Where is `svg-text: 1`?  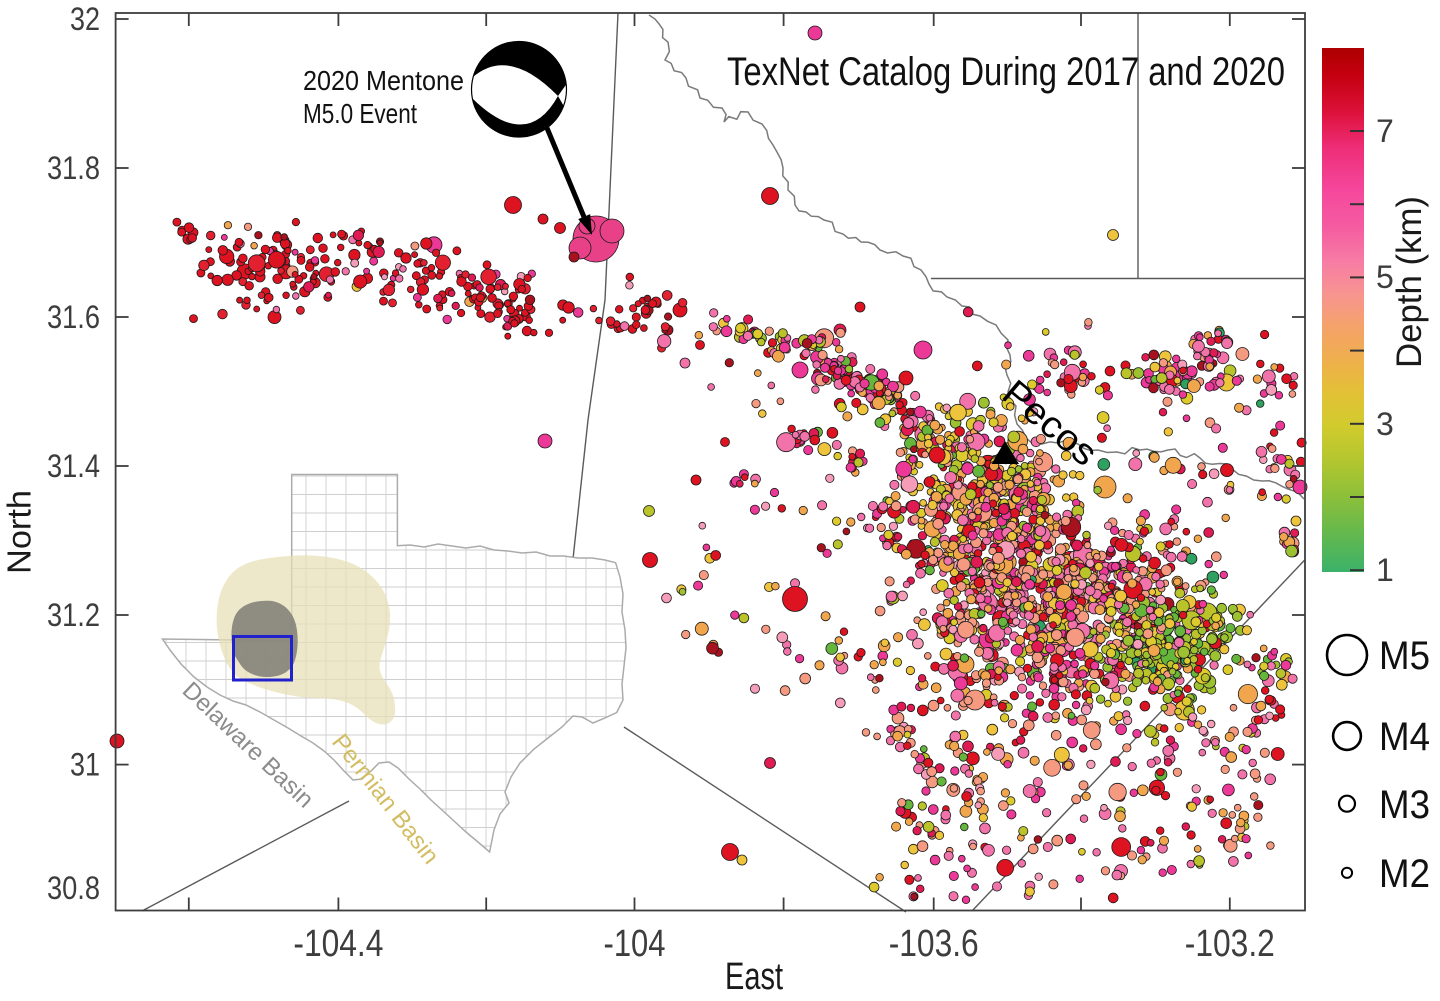 svg-text: 1 is located at coordinates (1385, 570).